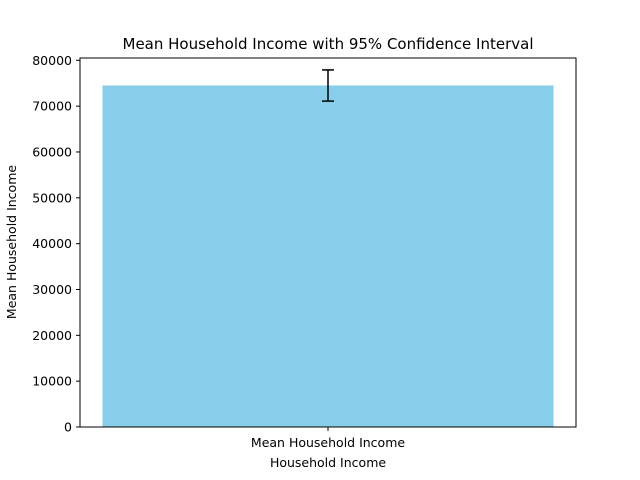  I want to click on y-tick-label: 50000, so click(52, 197).